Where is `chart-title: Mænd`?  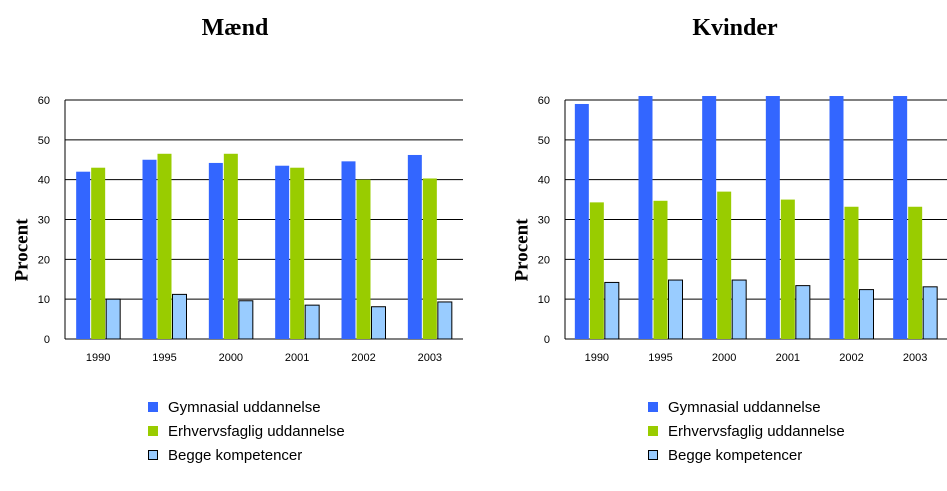
chart-title: Mænd is located at coordinates (235, 28).